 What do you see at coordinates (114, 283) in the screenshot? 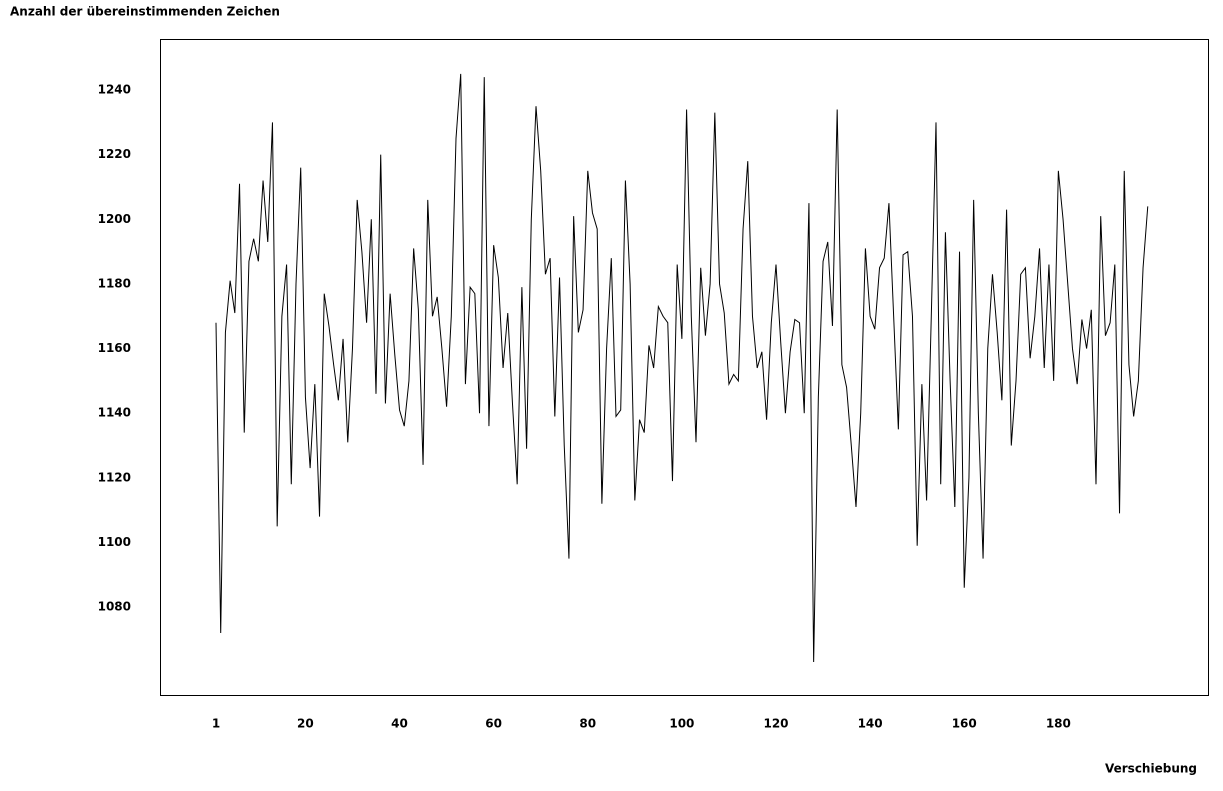
I see `y-tick-label: 1180` at bounding box center [114, 283].